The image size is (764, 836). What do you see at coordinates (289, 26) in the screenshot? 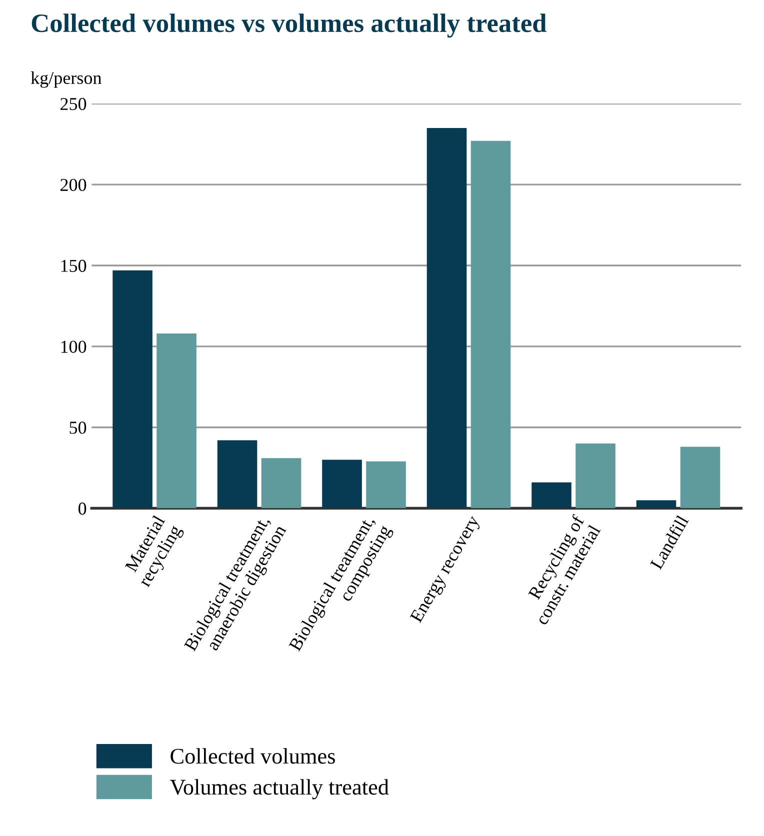
I see `chart-title: Collected volumes vs volumes actually treated` at bounding box center [289, 26].